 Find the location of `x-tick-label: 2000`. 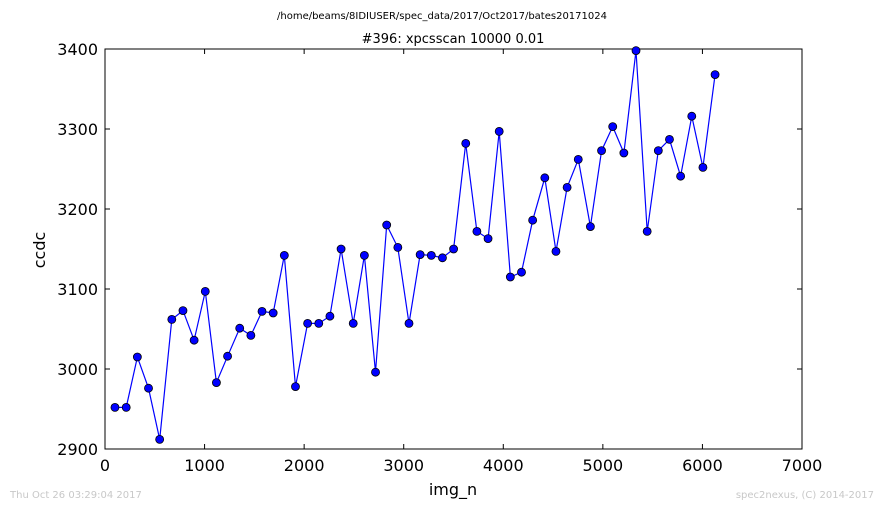

x-tick-label: 2000 is located at coordinates (304, 465).